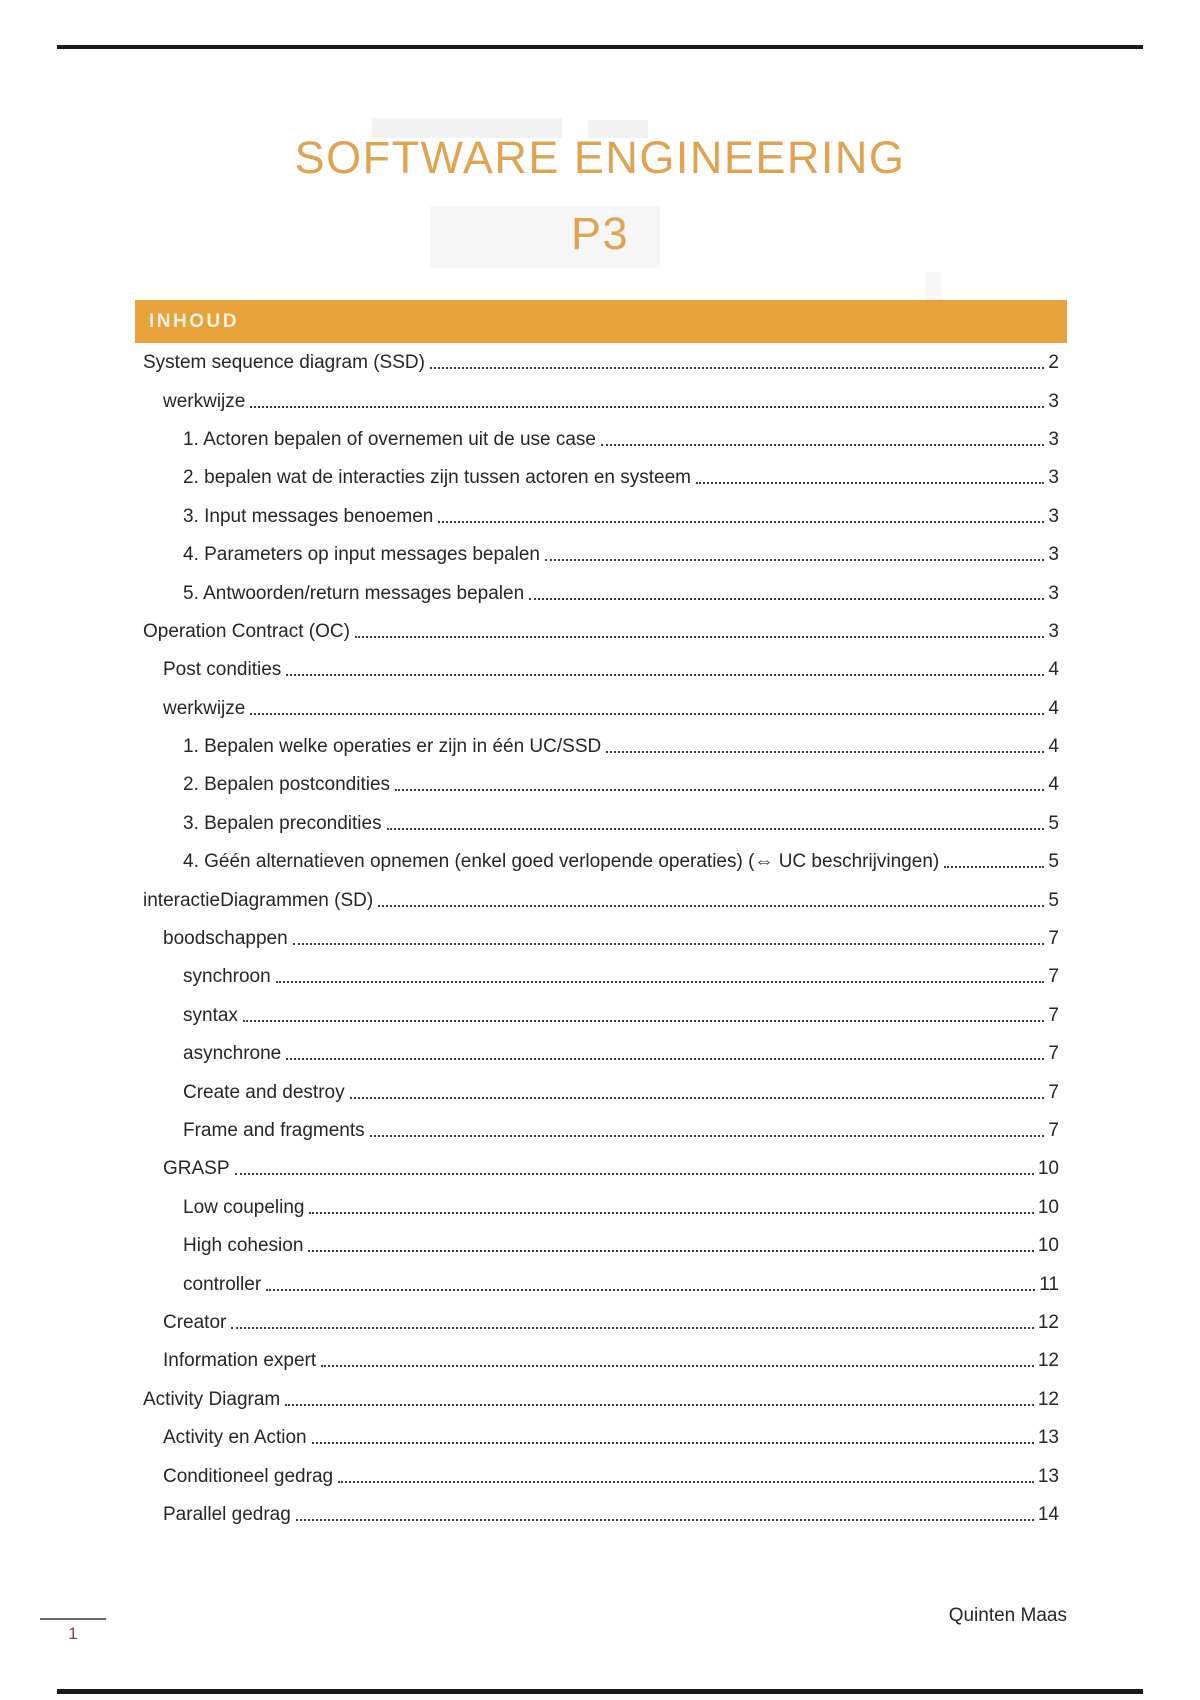 The height and width of the screenshot is (1700, 1200). What do you see at coordinates (210, 1015) in the screenshot?
I see `toc-entry-label: syntax` at bounding box center [210, 1015].